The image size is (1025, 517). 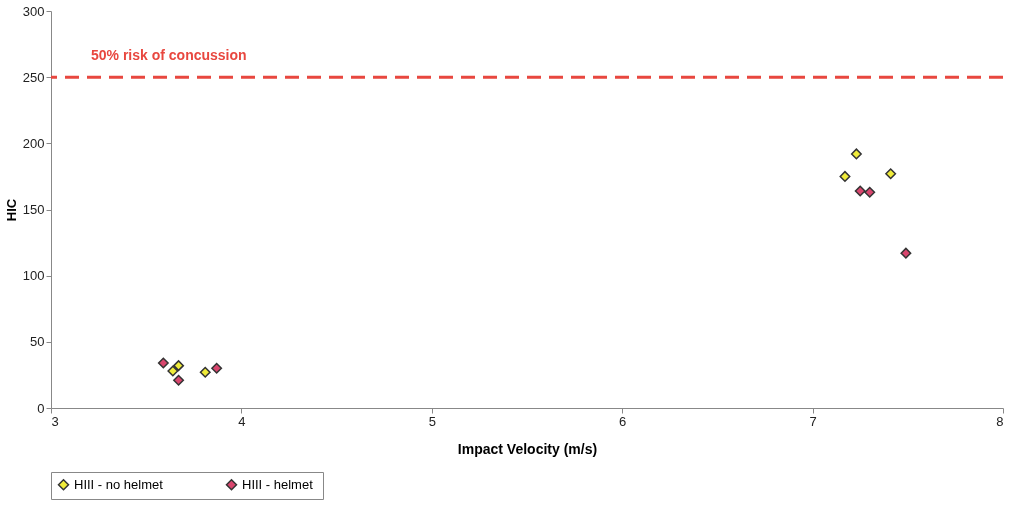 I want to click on x-axis-title: Impact Velocity (m/s), so click(x=527, y=448).